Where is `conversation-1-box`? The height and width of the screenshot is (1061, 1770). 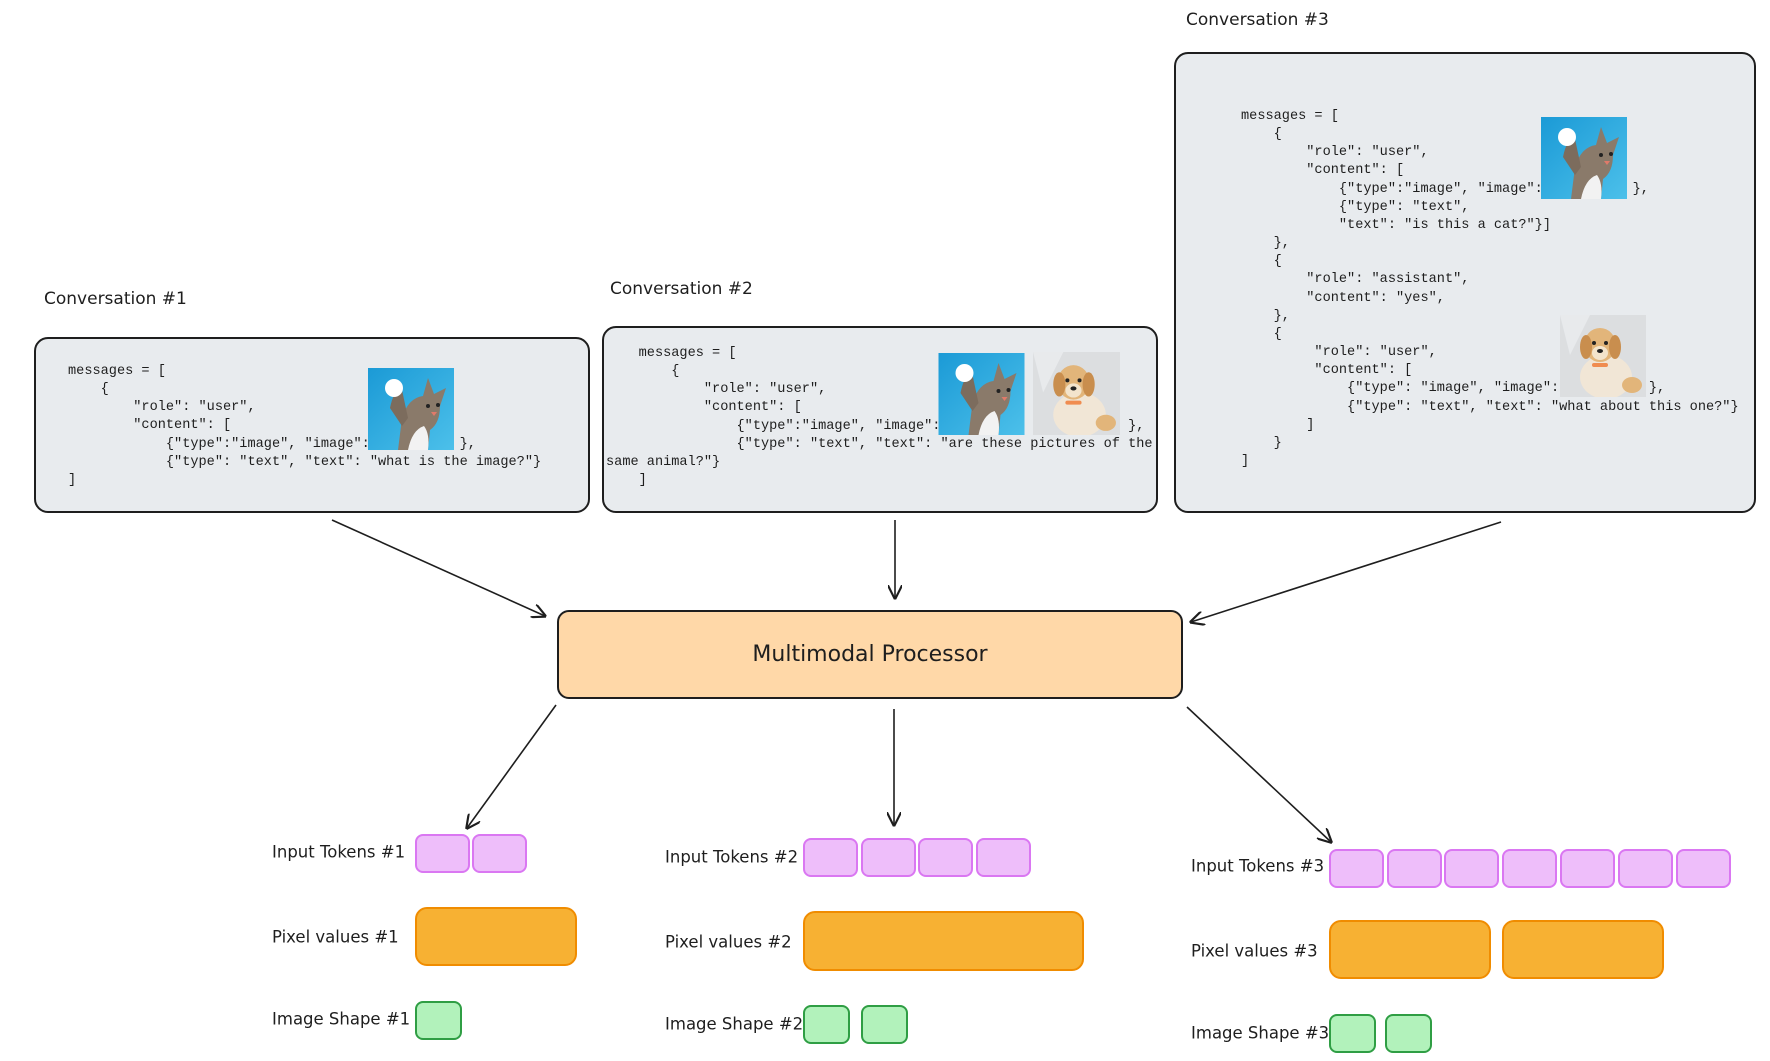 conversation-1-box is located at coordinates (312, 425).